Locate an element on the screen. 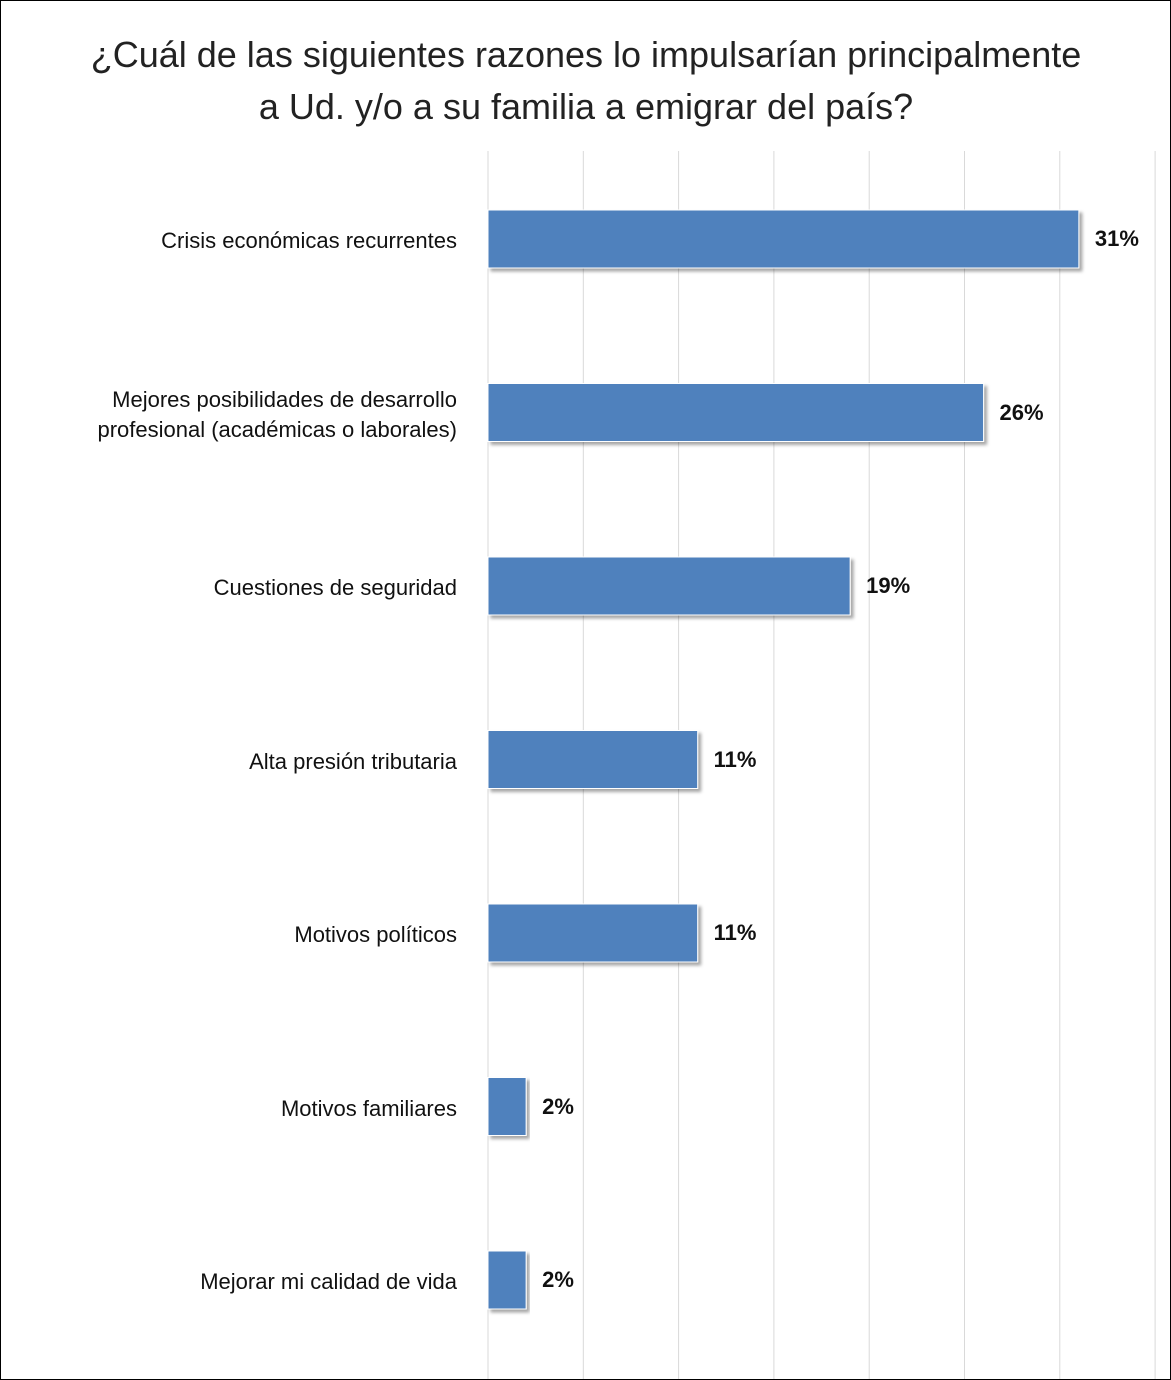  category-label: Motivos políticos is located at coordinates (228, 935).